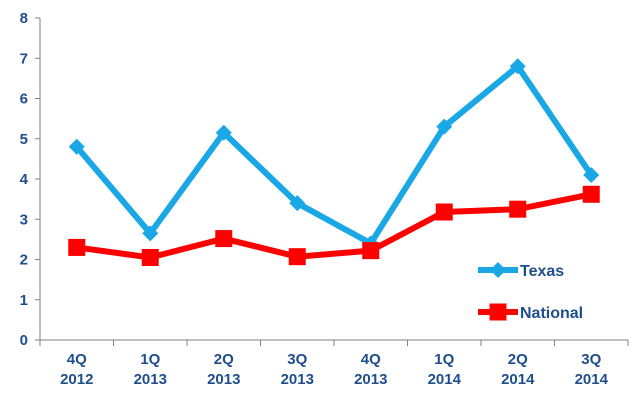 Image resolution: width=639 pixels, height=395 pixels. I want to click on y-tick-label: 4, so click(24, 179).